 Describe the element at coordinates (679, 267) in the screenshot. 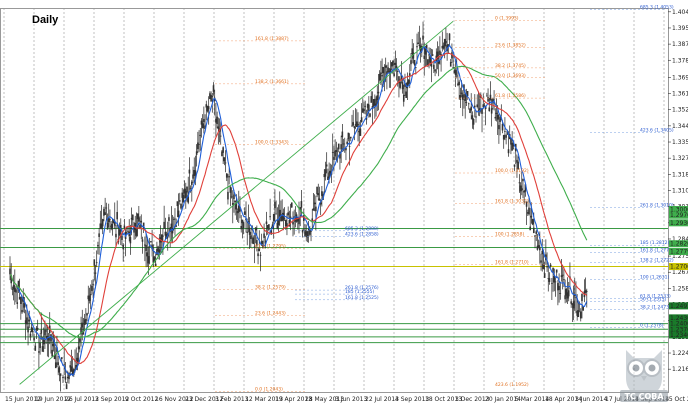

I see `price-box-label: 1.2700` at that location.